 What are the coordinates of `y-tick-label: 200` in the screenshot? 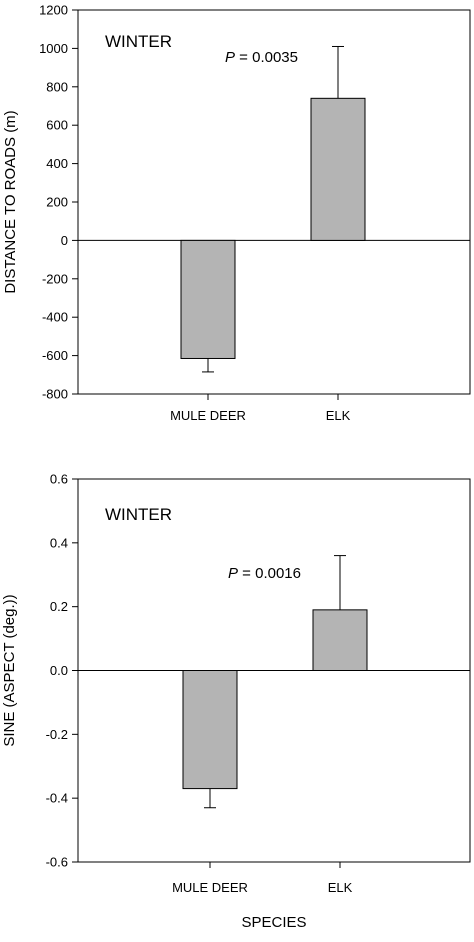 It's located at (57, 202).